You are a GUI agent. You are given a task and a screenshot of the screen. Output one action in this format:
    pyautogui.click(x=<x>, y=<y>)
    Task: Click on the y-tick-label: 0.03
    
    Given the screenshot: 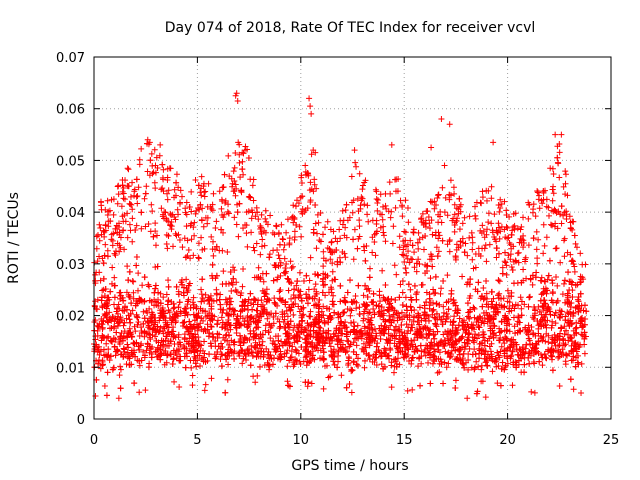 What is the action you would take?
    pyautogui.click(x=70, y=265)
    